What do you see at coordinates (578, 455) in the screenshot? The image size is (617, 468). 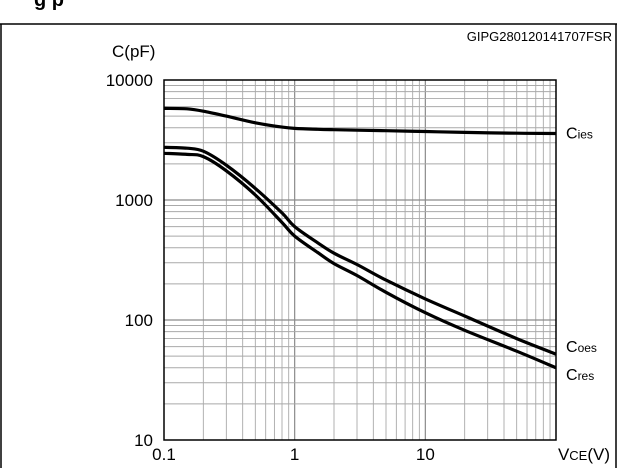 I see `x-axis-label-sub: CE` at bounding box center [578, 455].